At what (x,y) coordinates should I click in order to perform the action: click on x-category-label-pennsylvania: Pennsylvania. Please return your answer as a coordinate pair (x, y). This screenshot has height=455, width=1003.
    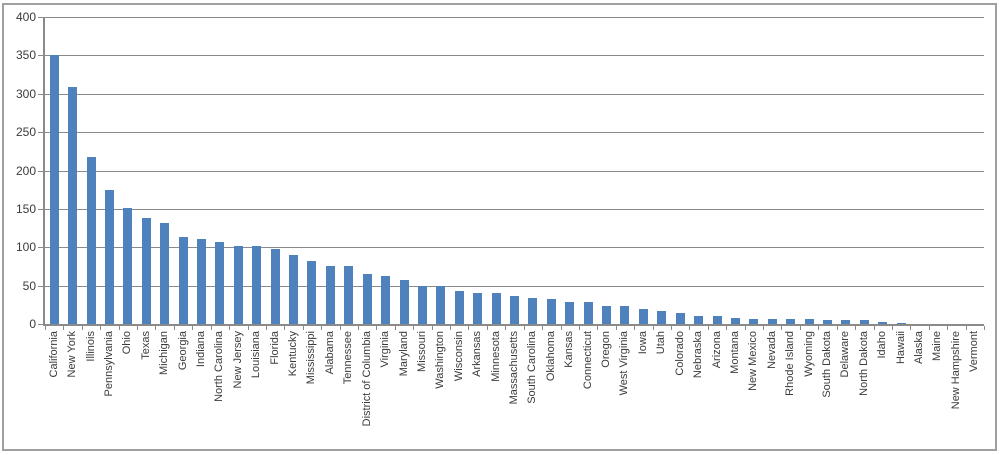
    Looking at the image, I should click on (108, 364).